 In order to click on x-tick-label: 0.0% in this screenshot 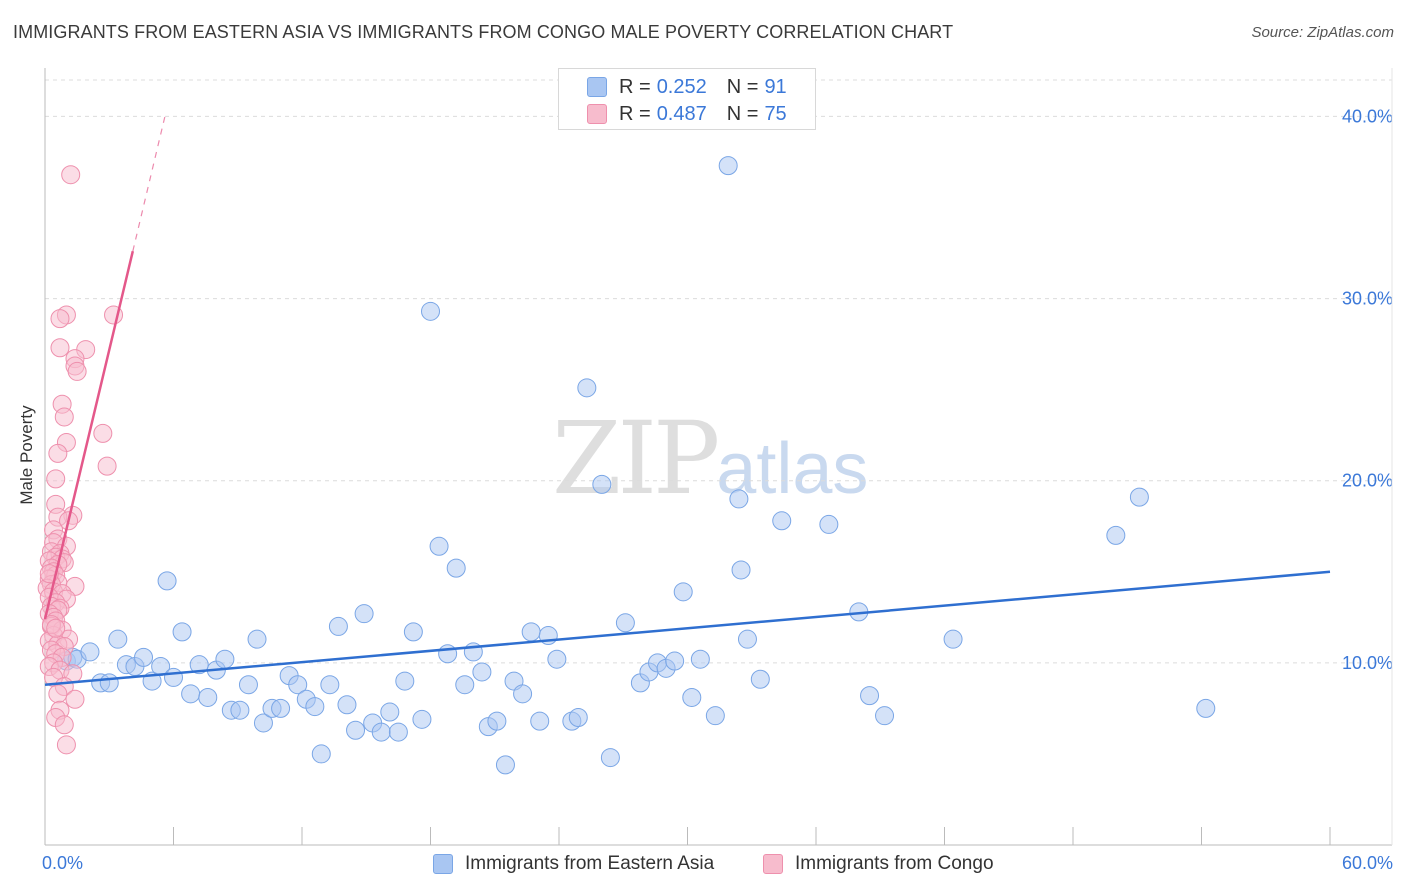, I will do `click(62, 863)`.